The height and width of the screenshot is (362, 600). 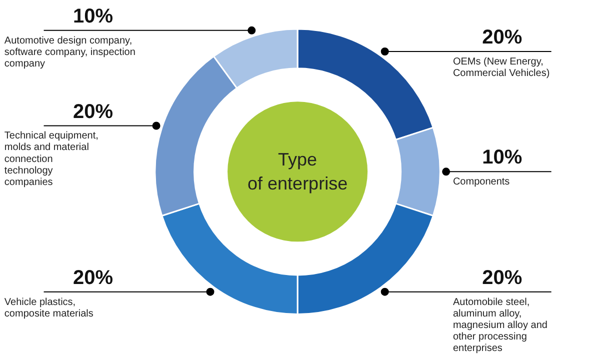 I want to click on slice-label: Components, so click(x=481, y=182).